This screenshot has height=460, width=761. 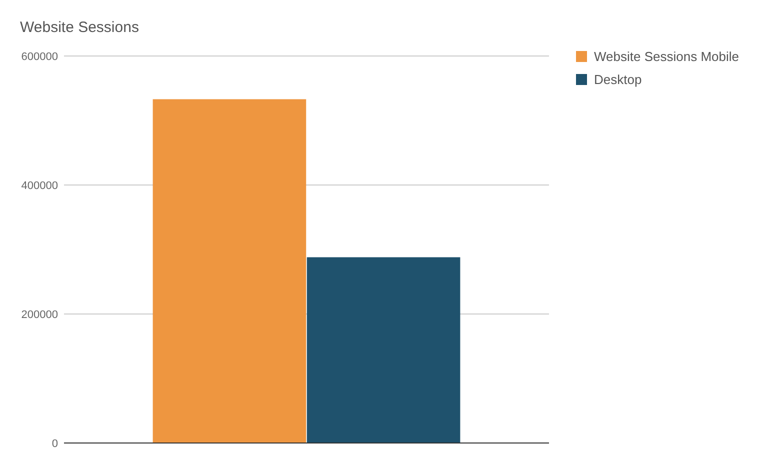 I want to click on legend-label: Desktop, so click(x=618, y=79).